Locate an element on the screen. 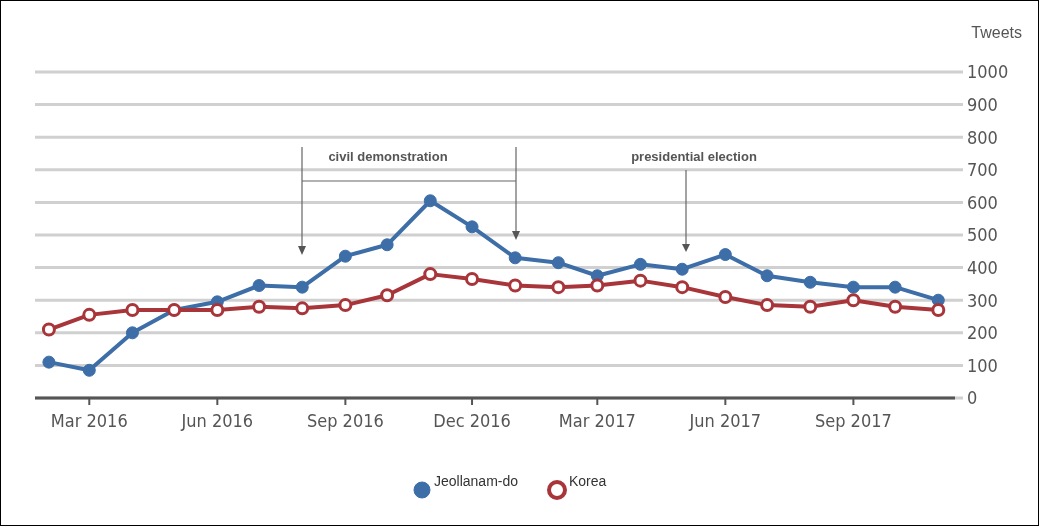  legend-label: Jeollanam-do is located at coordinates (476, 481).